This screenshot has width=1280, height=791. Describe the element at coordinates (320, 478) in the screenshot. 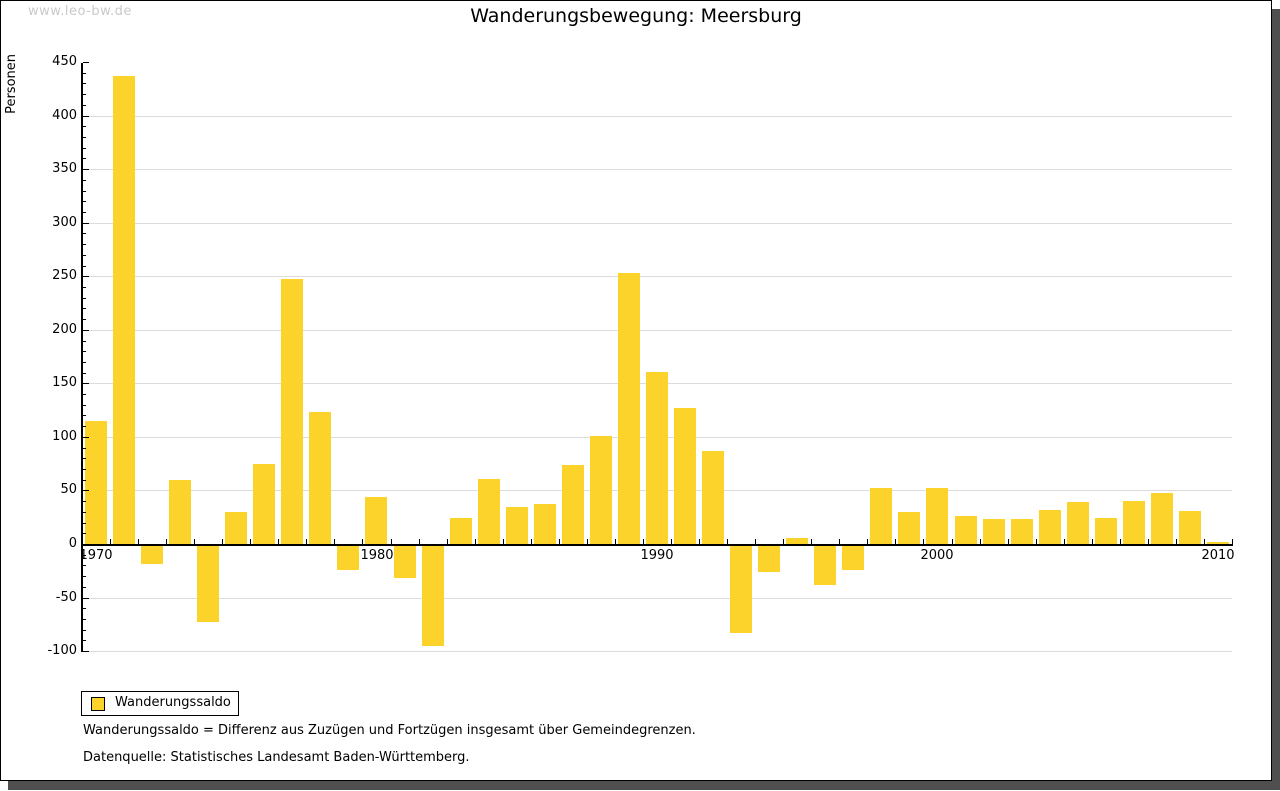

I see `bar-1978` at that location.